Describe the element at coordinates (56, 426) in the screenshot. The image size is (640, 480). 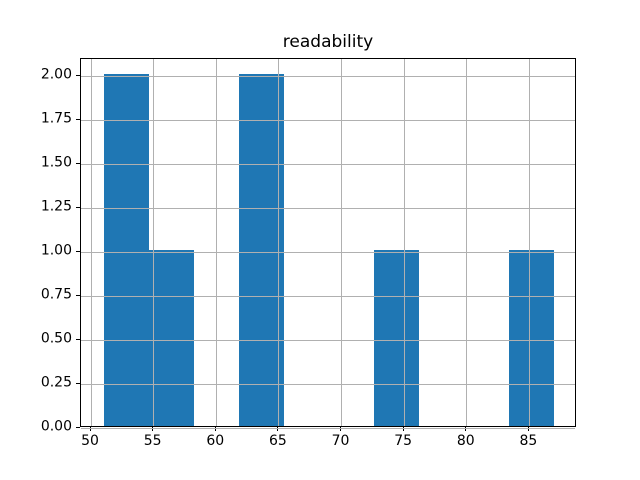
I see `y-tick-label: 0.00` at that location.